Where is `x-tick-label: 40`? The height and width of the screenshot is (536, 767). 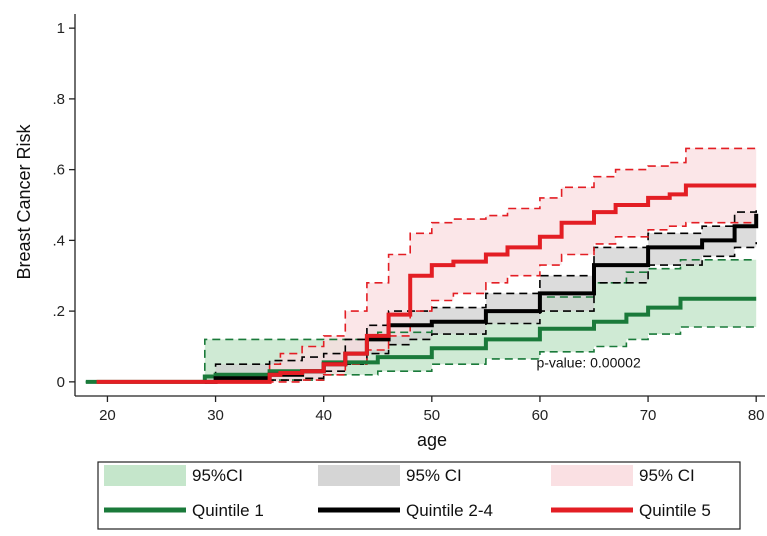
x-tick-label: 40 is located at coordinates (323, 415).